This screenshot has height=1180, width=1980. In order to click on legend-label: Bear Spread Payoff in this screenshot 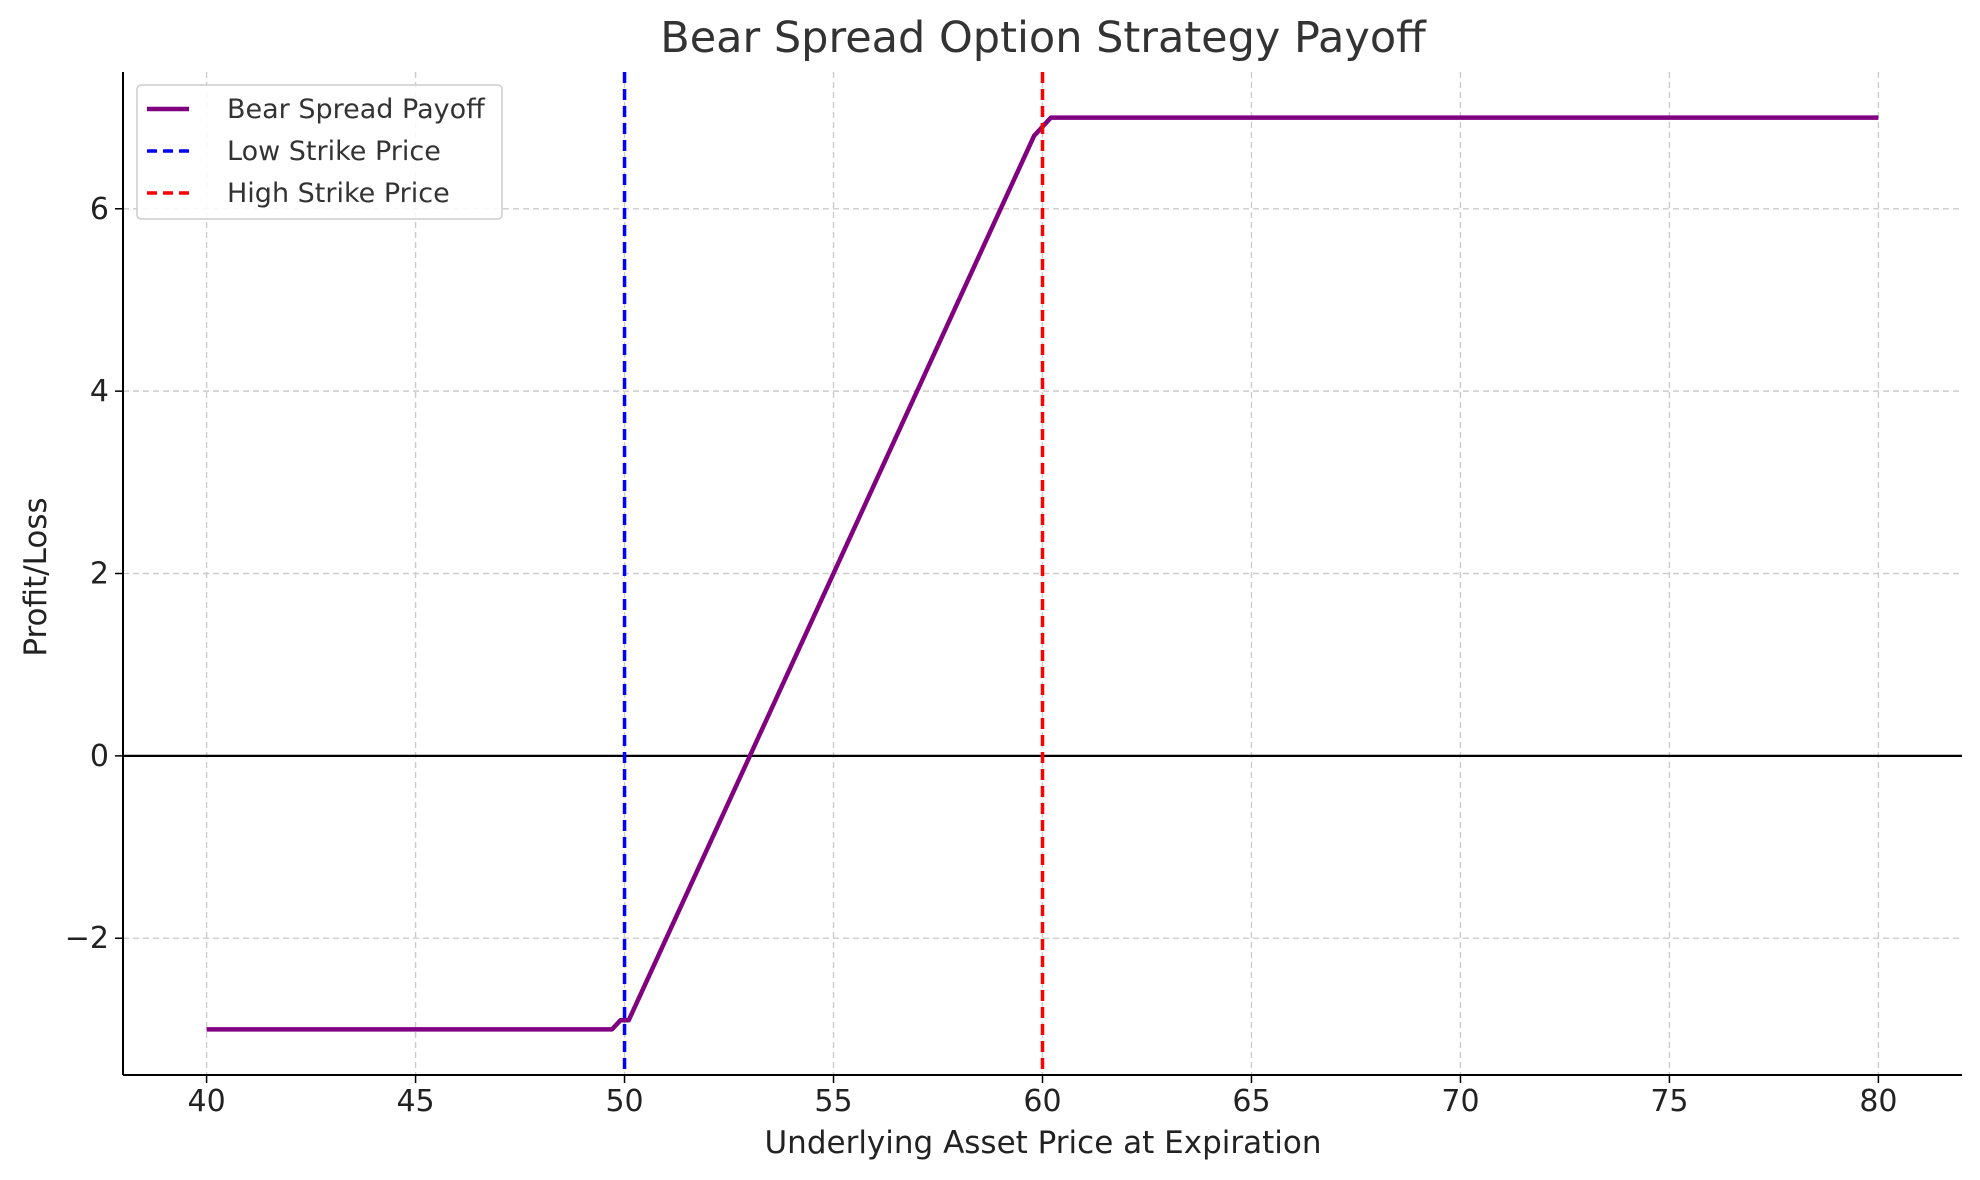, I will do `click(356, 109)`.